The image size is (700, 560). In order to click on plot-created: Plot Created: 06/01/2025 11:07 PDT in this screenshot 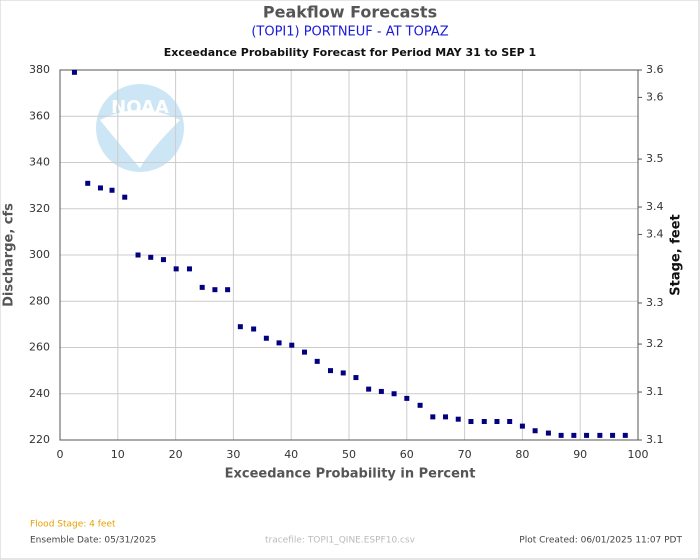, I will do `click(600, 541)`.